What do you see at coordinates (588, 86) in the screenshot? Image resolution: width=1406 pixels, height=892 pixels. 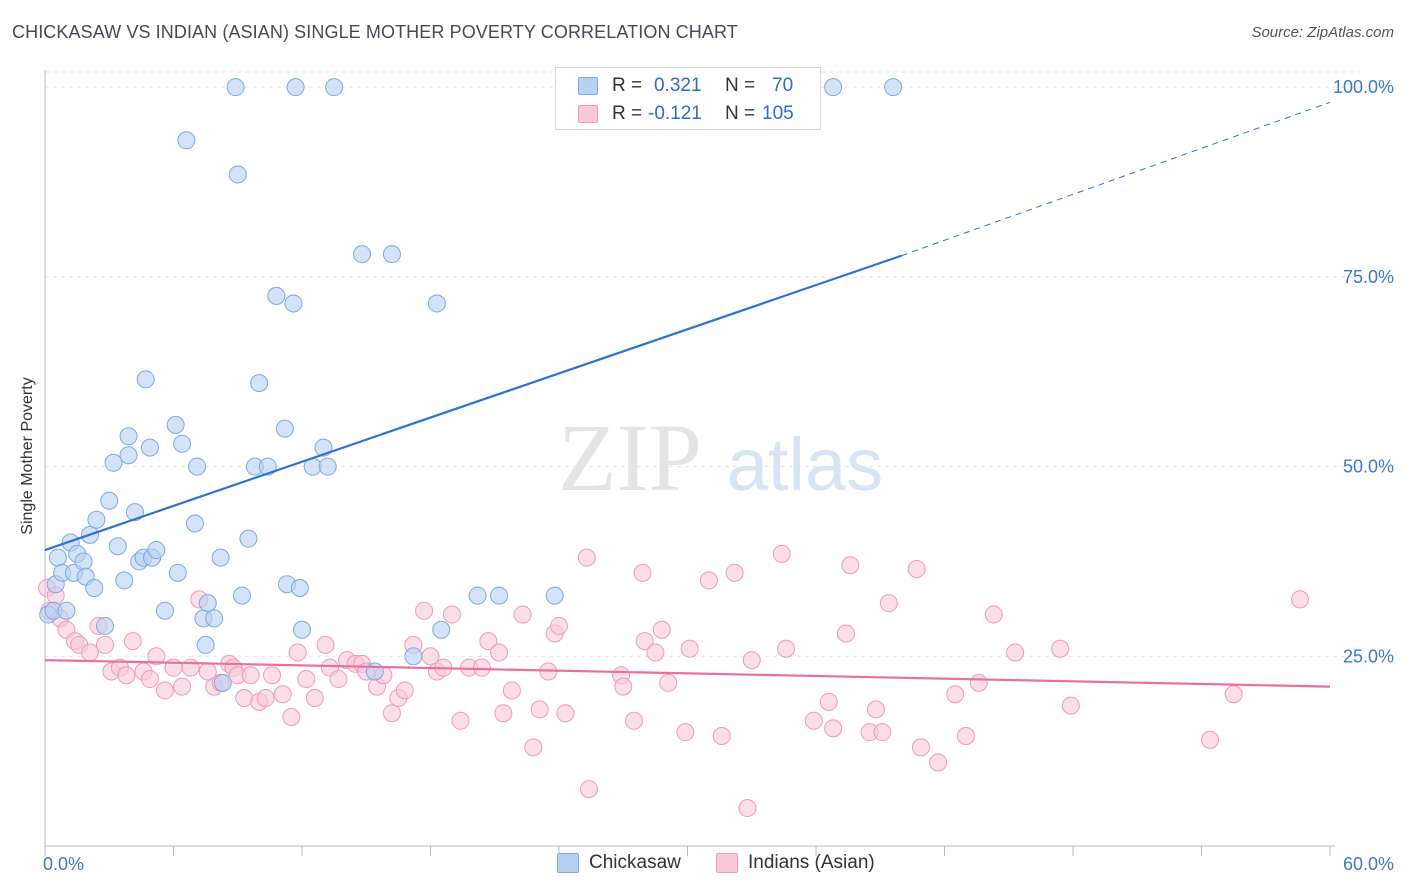 I see `chickasaw-swatch` at bounding box center [588, 86].